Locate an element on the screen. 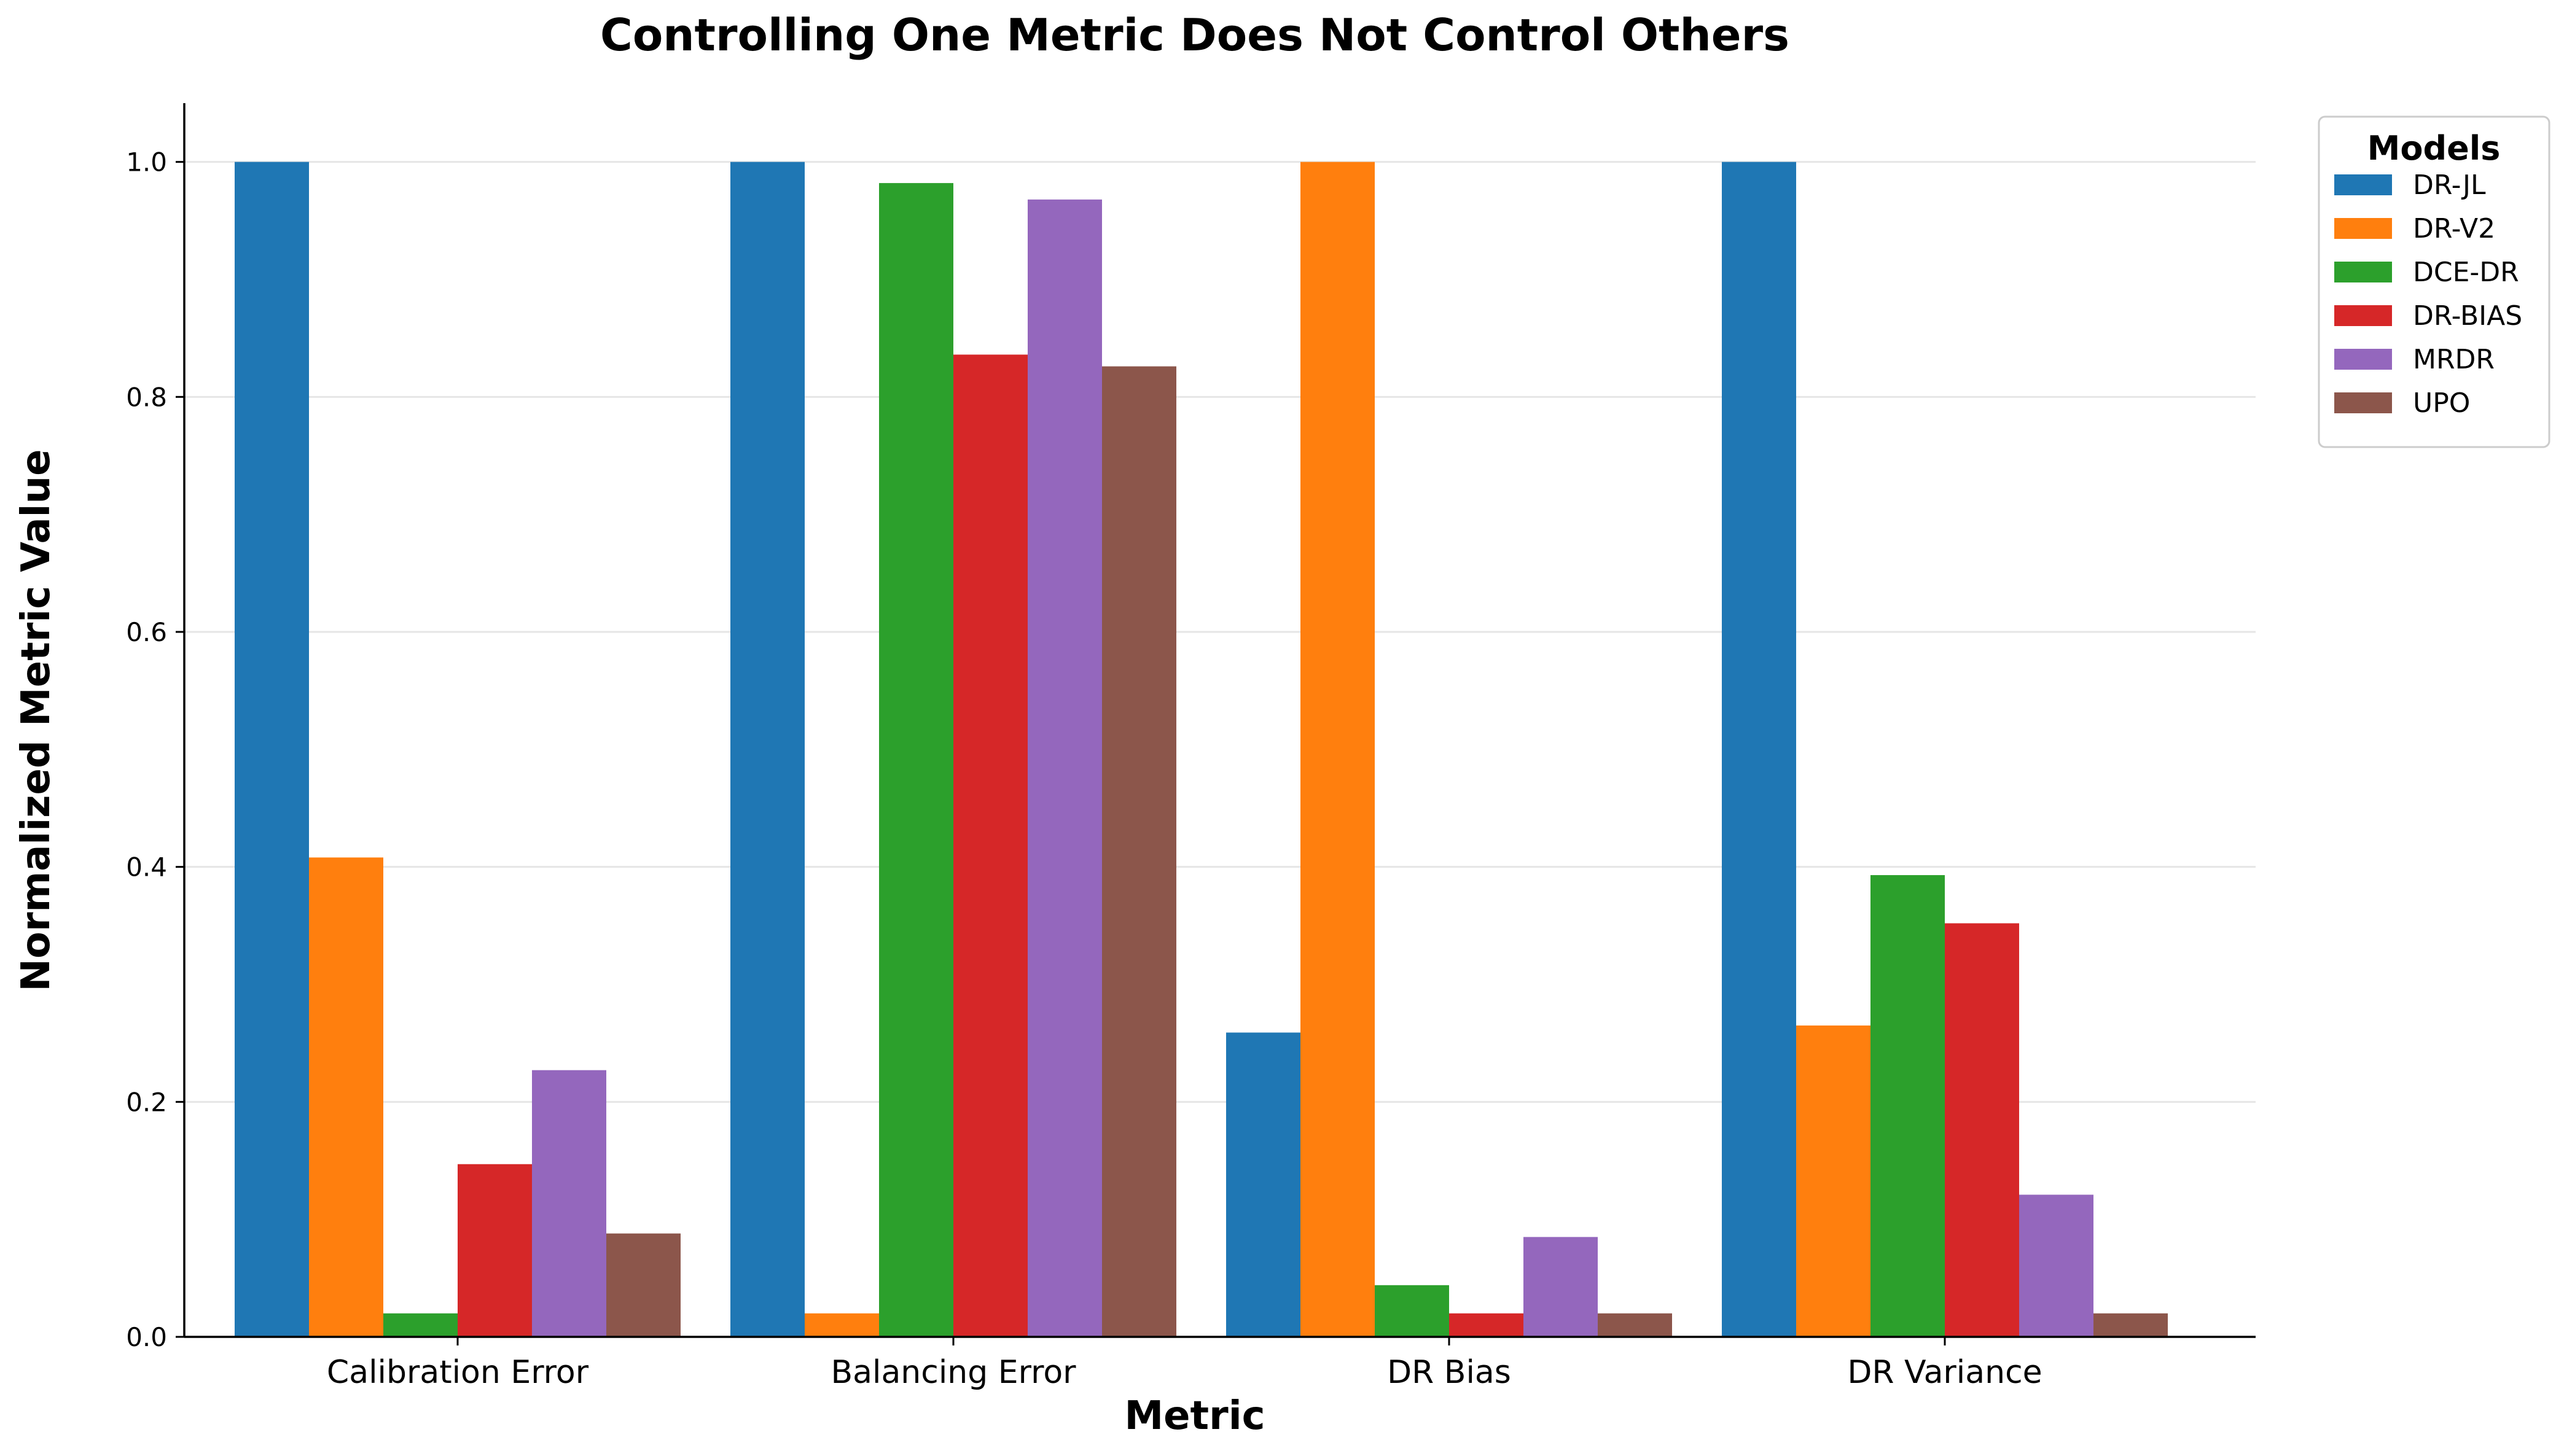 Image resolution: width=2564 pixels, height=1456 pixels. legend-swatch-upo is located at coordinates (2363, 402).